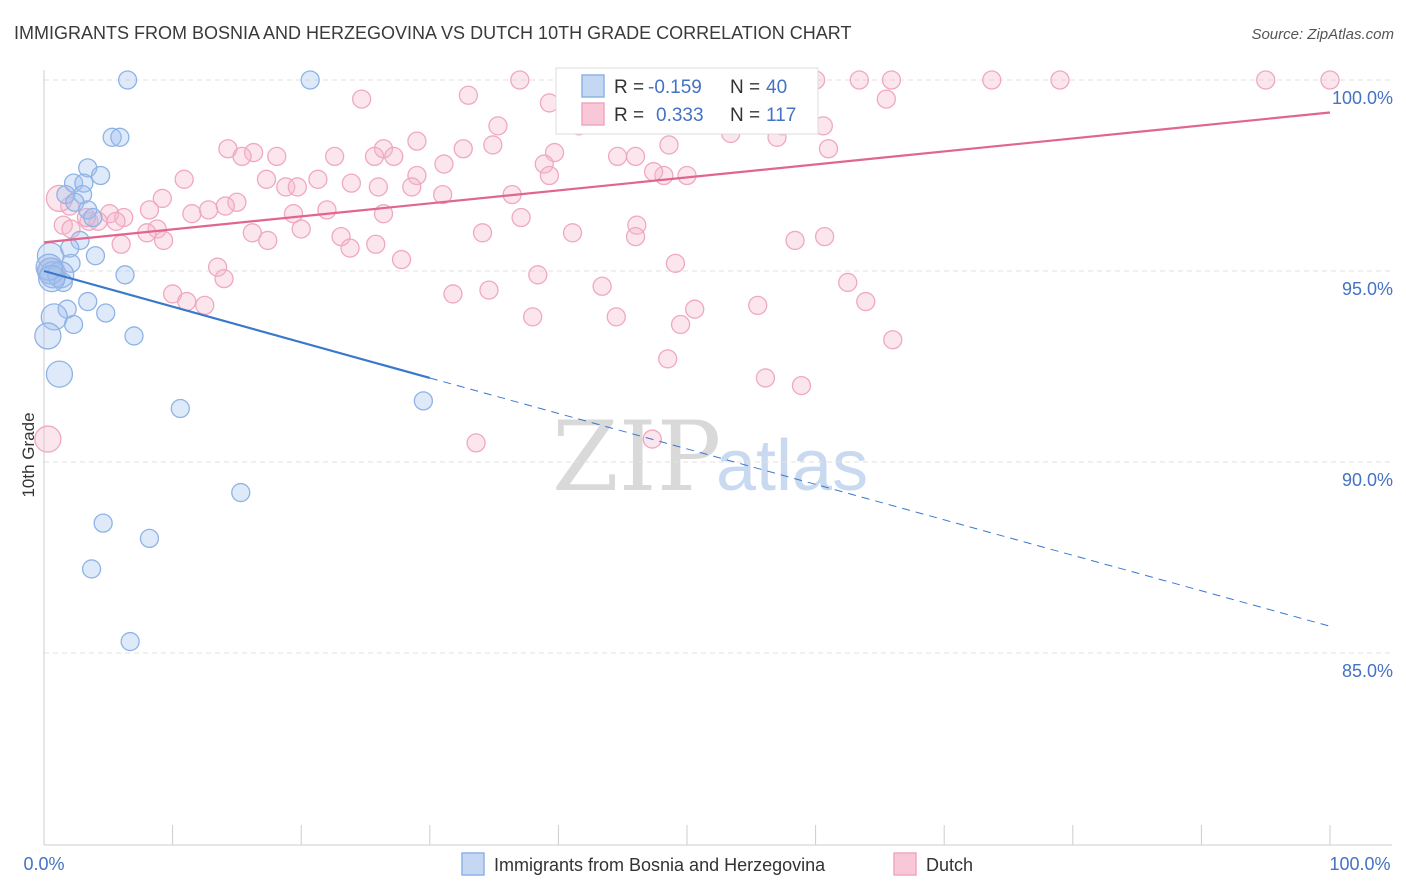  I want to click on watermark-atlas: atlas, so click(792, 466).